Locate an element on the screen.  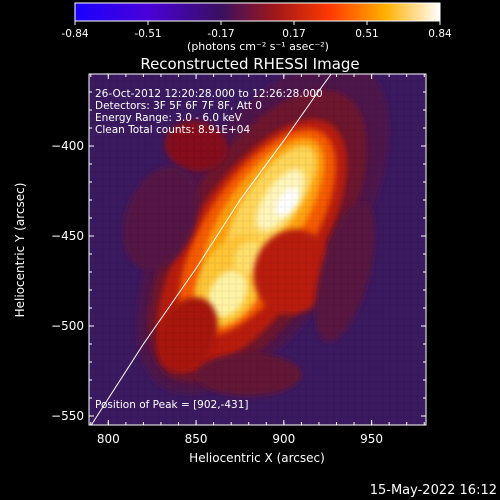
y-tick-label: −550 is located at coordinates (67, 416).